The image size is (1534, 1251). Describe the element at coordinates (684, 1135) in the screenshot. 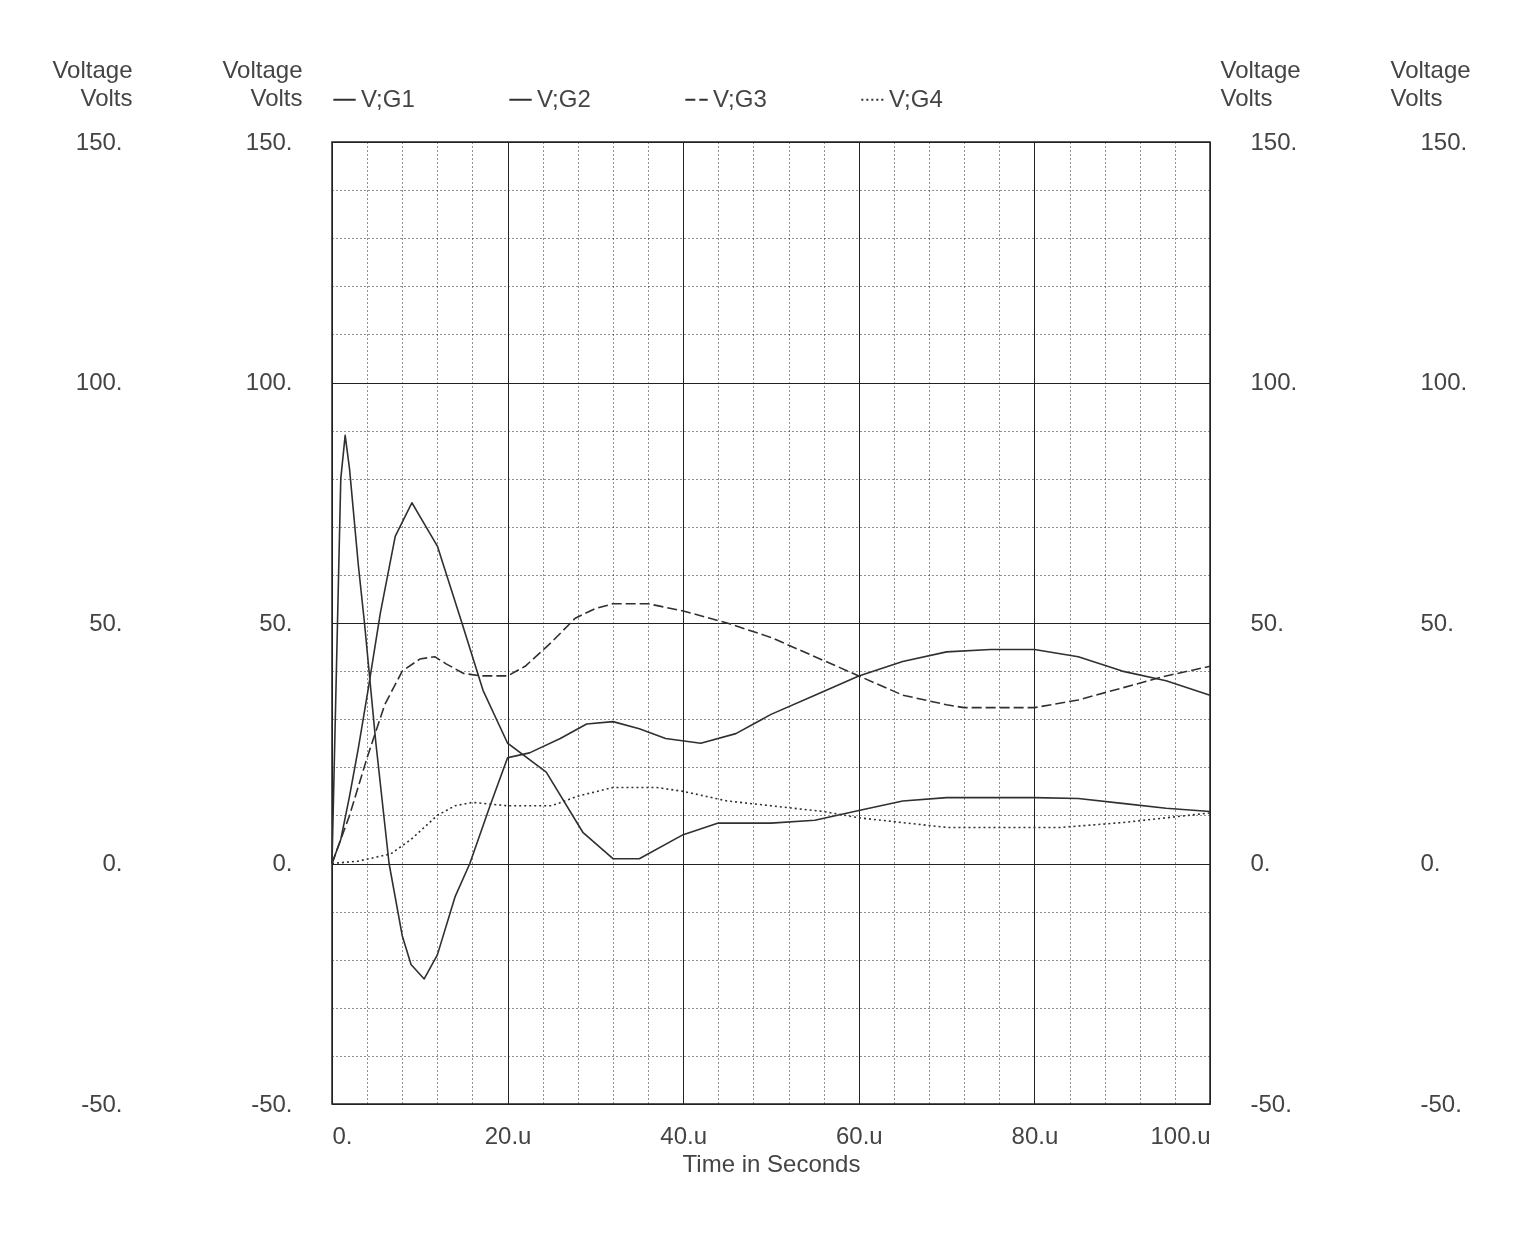

I see `x-tick-label: 40.u` at that location.